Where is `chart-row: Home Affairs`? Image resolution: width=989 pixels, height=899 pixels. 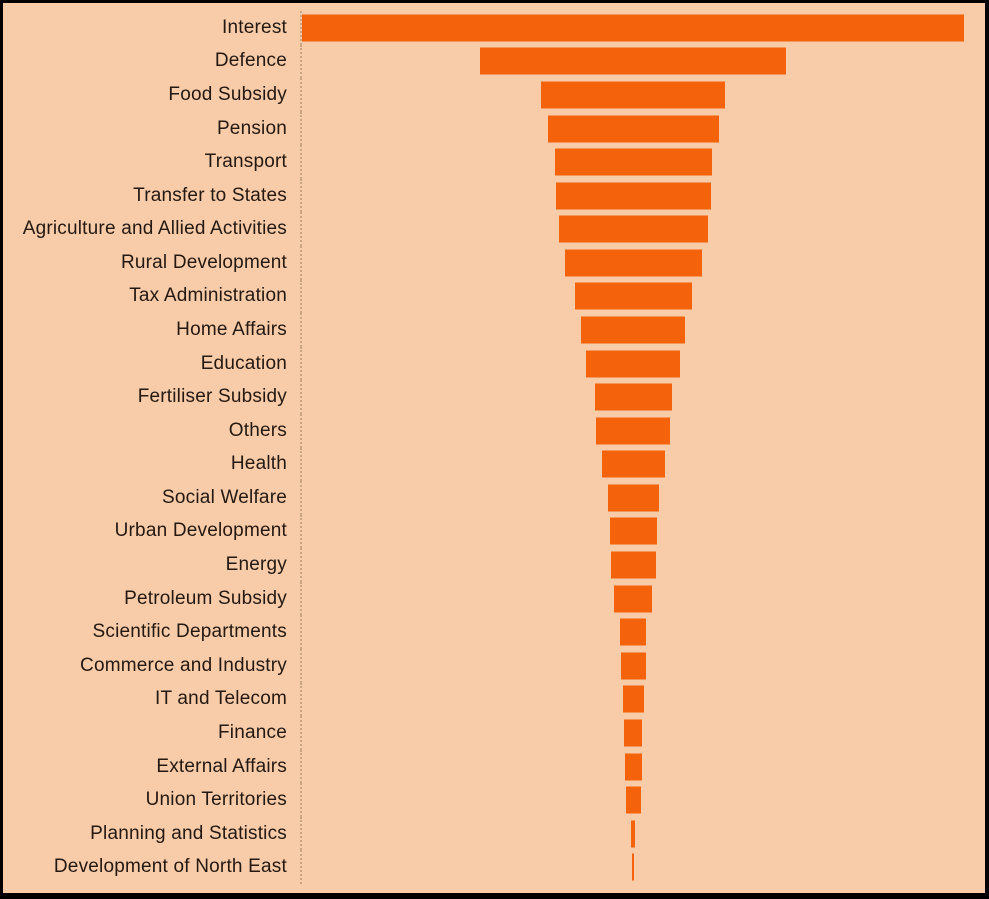
chart-row: Home Affairs is located at coordinates (494, 330).